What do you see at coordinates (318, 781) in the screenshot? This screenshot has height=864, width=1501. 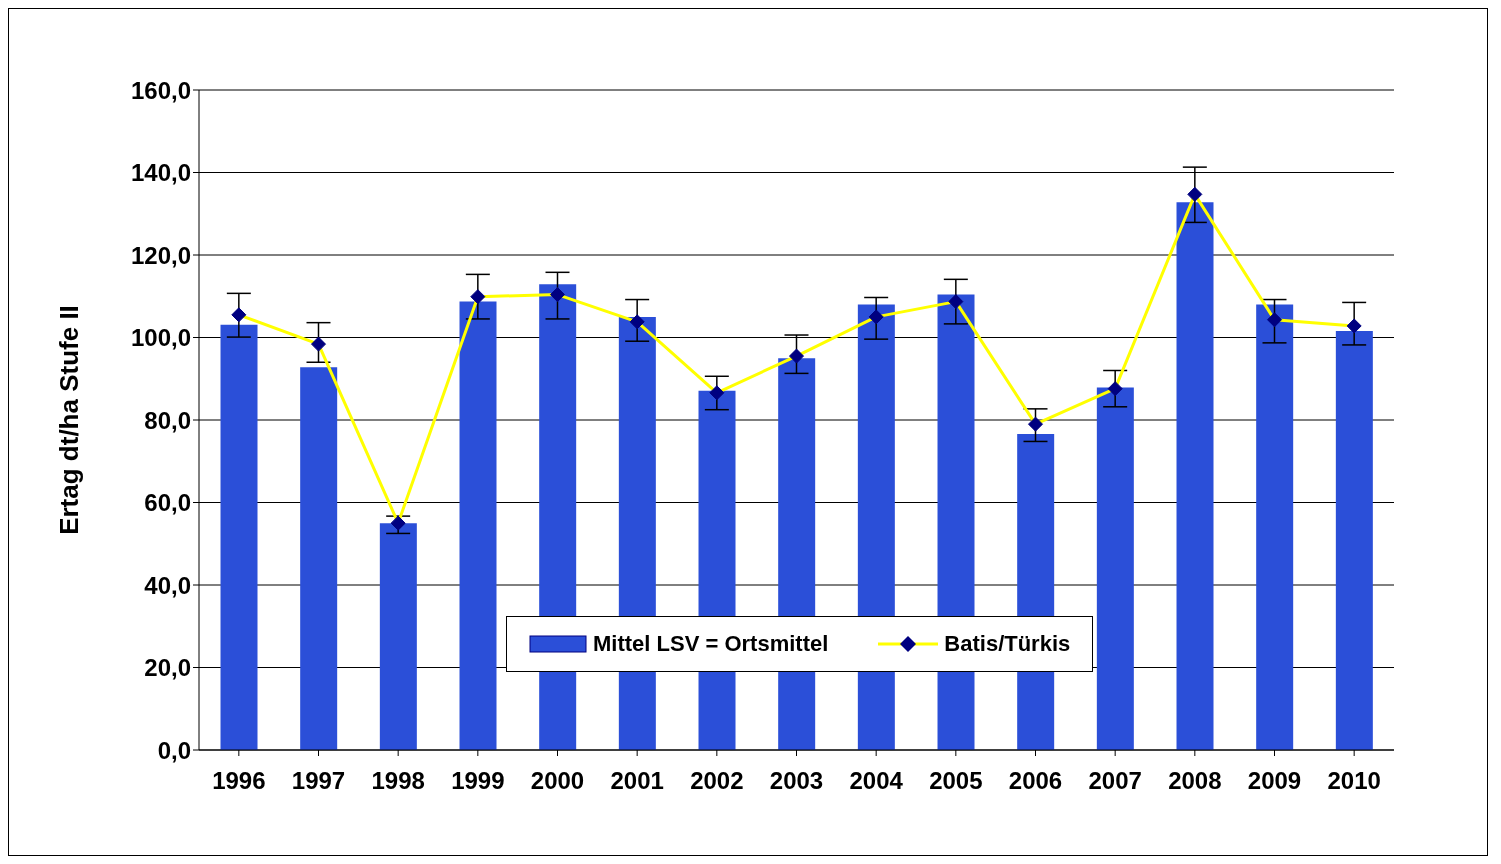 I see `x-tick-label: 1997` at bounding box center [318, 781].